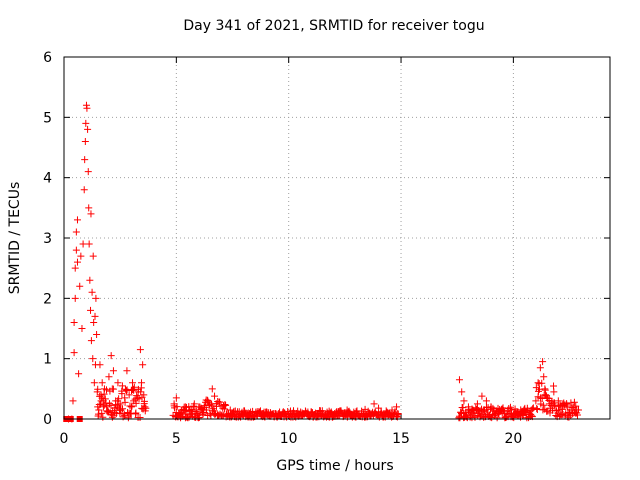  What do you see at coordinates (47, 239) in the screenshot?
I see `y-tick-label: 3` at bounding box center [47, 239].